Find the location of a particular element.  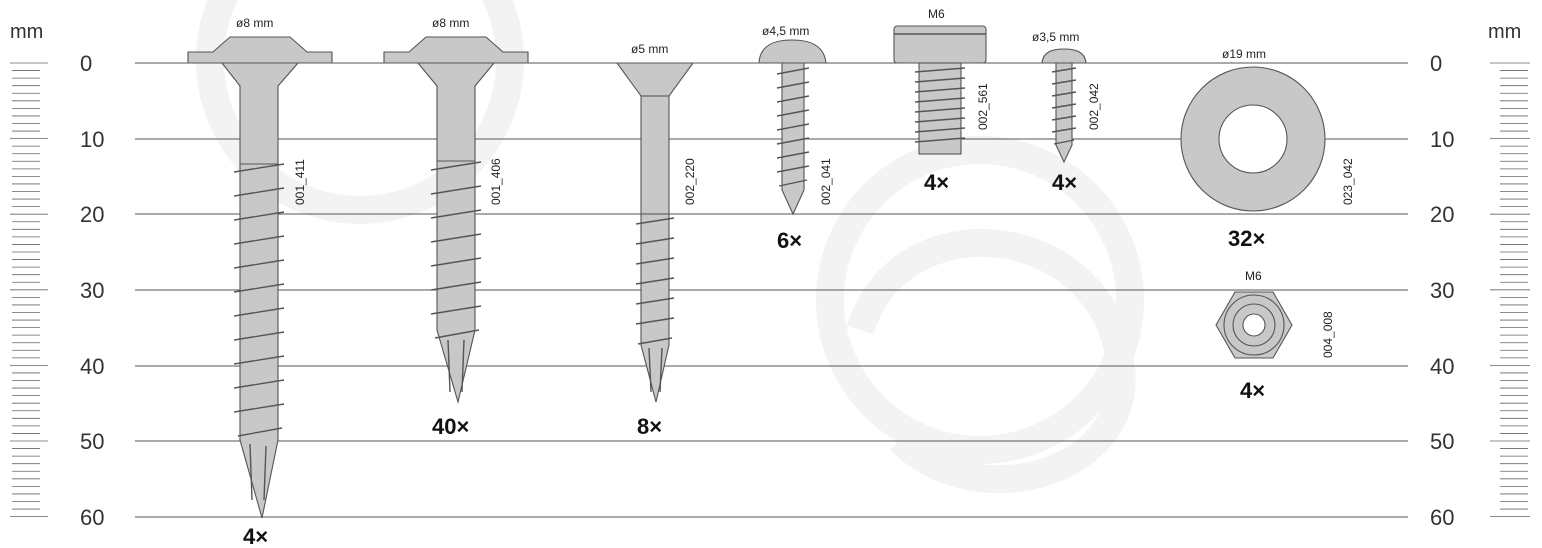

tick-label-right: 0 is located at coordinates (1436, 63).